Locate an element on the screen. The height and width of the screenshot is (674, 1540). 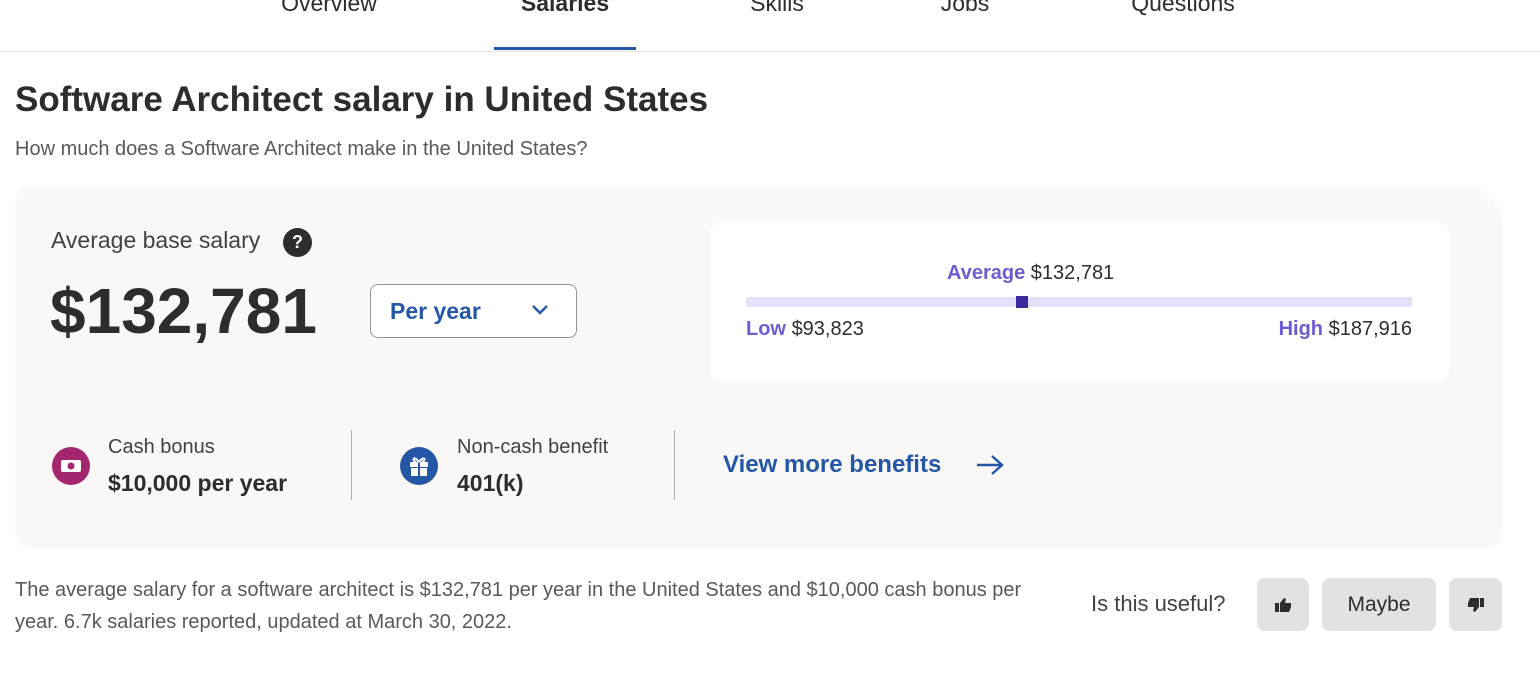
period-value: Per year is located at coordinates (435, 311).